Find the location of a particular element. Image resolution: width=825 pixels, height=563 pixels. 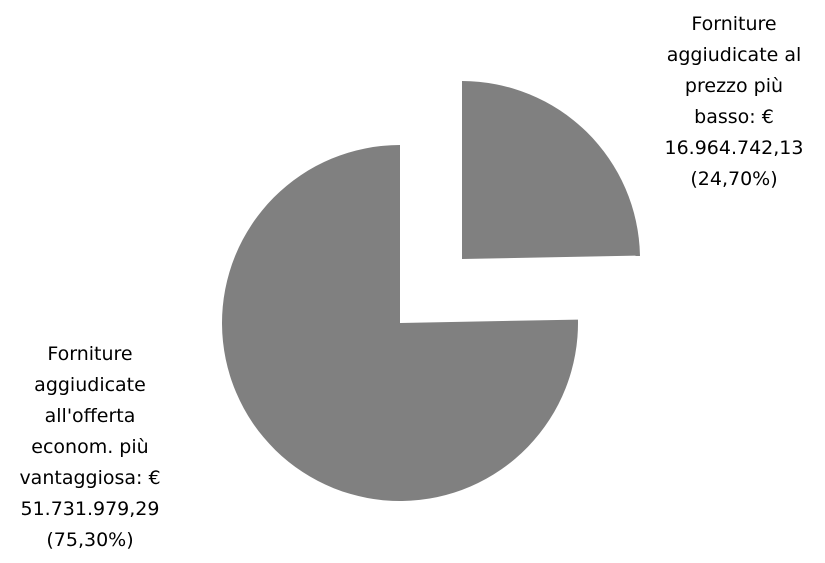

pie-slice-label-1-line-3: econom. più is located at coordinates (89, 447).